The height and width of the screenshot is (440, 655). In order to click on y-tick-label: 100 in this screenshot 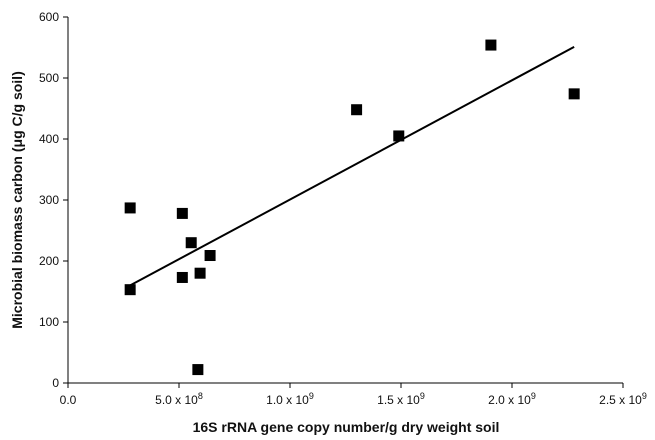, I will do `click(49, 322)`.